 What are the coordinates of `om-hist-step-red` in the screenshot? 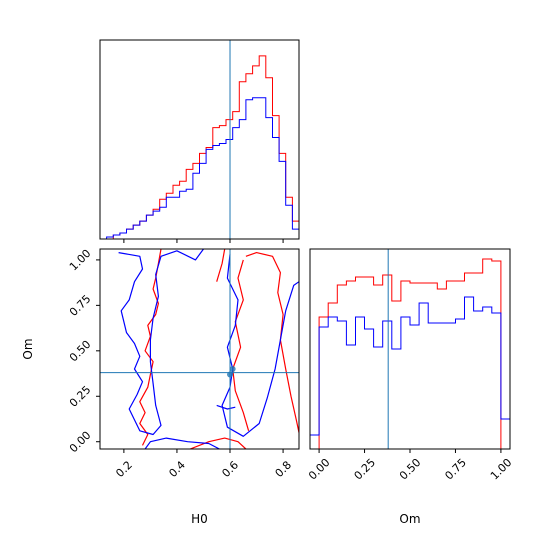 It's located at (410, 353).